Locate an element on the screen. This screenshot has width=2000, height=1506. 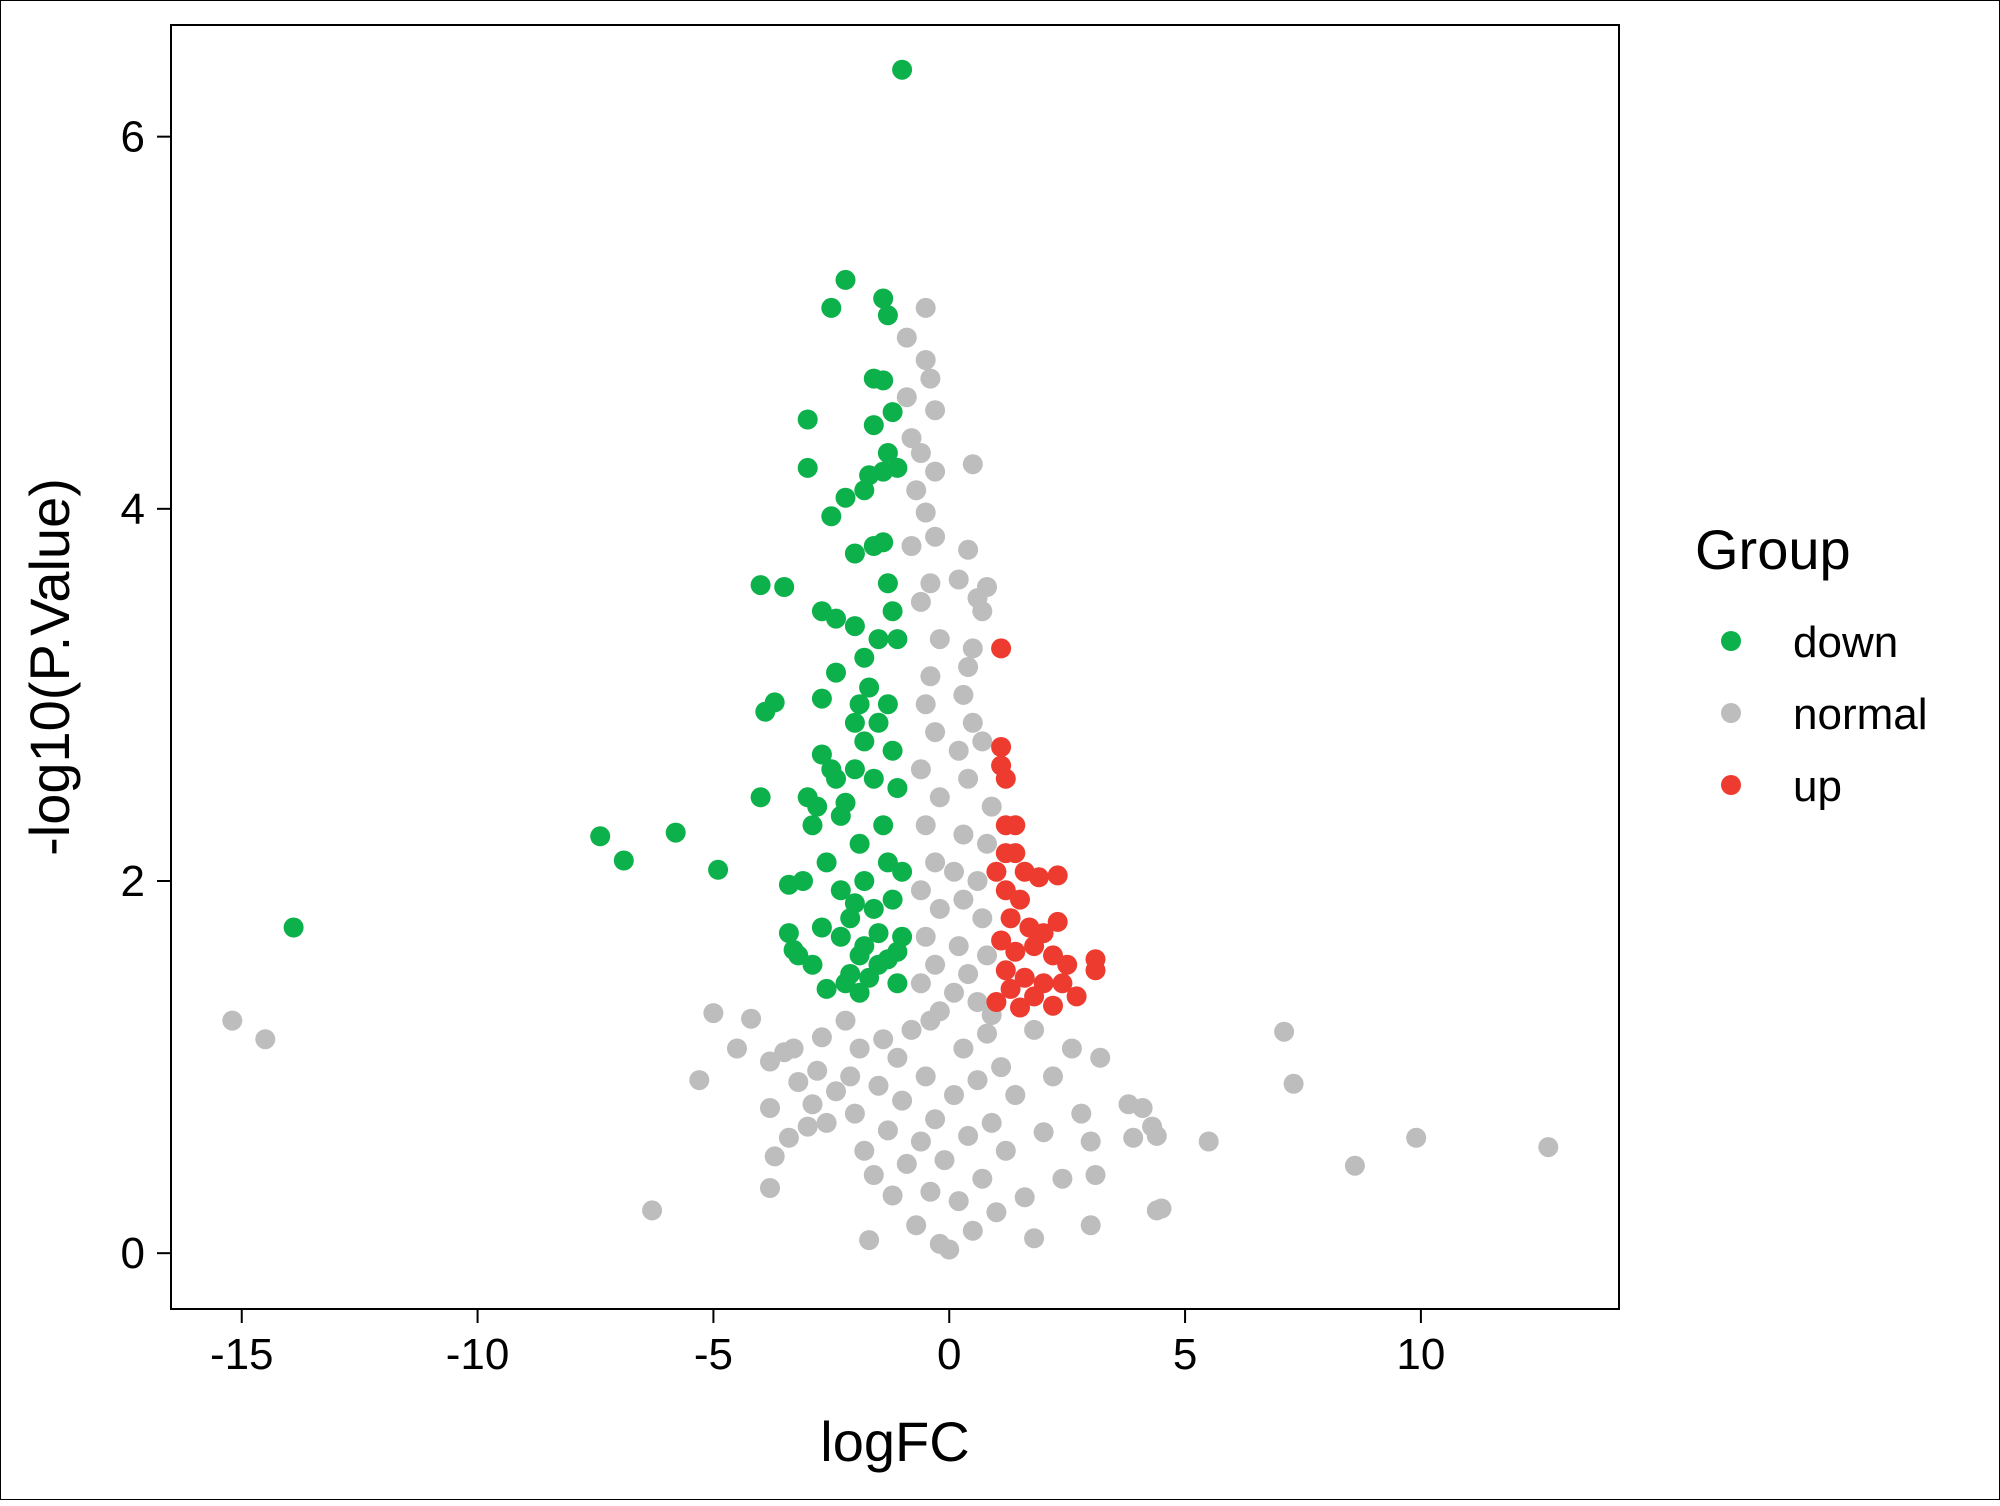
legend-title: Group is located at coordinates (1773, 549).